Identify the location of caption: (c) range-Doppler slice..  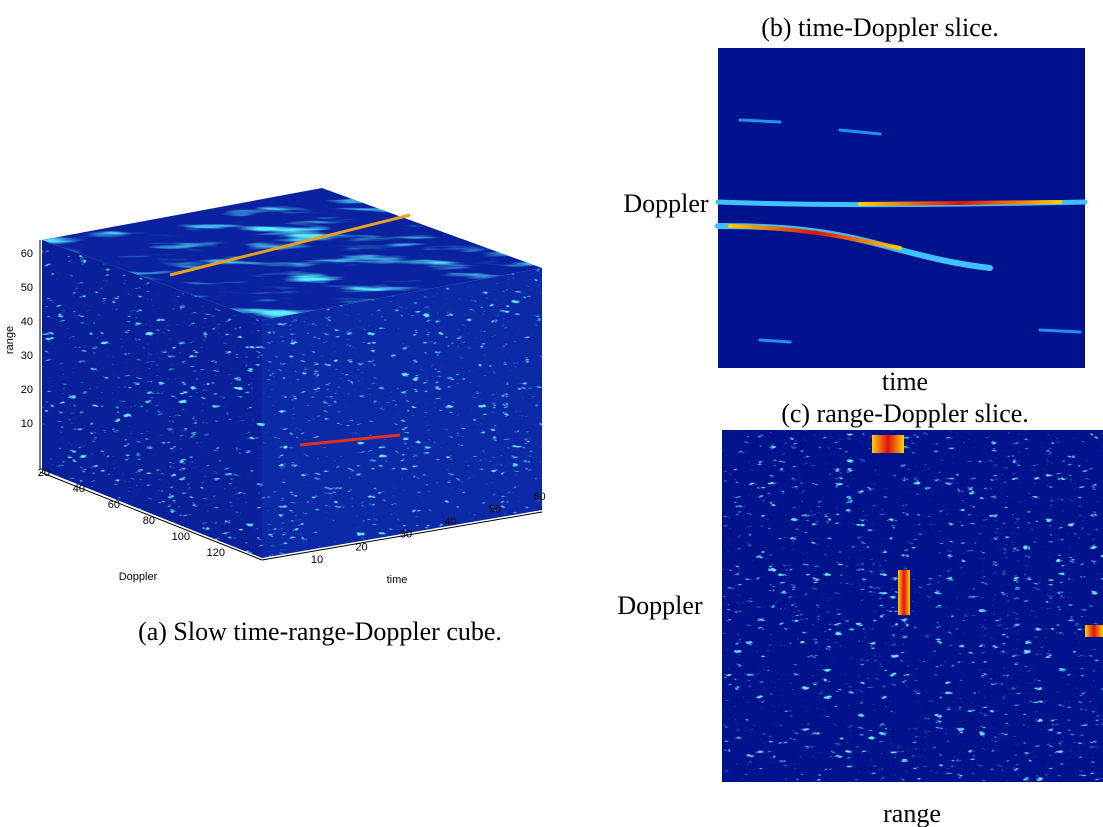
(905, 413).